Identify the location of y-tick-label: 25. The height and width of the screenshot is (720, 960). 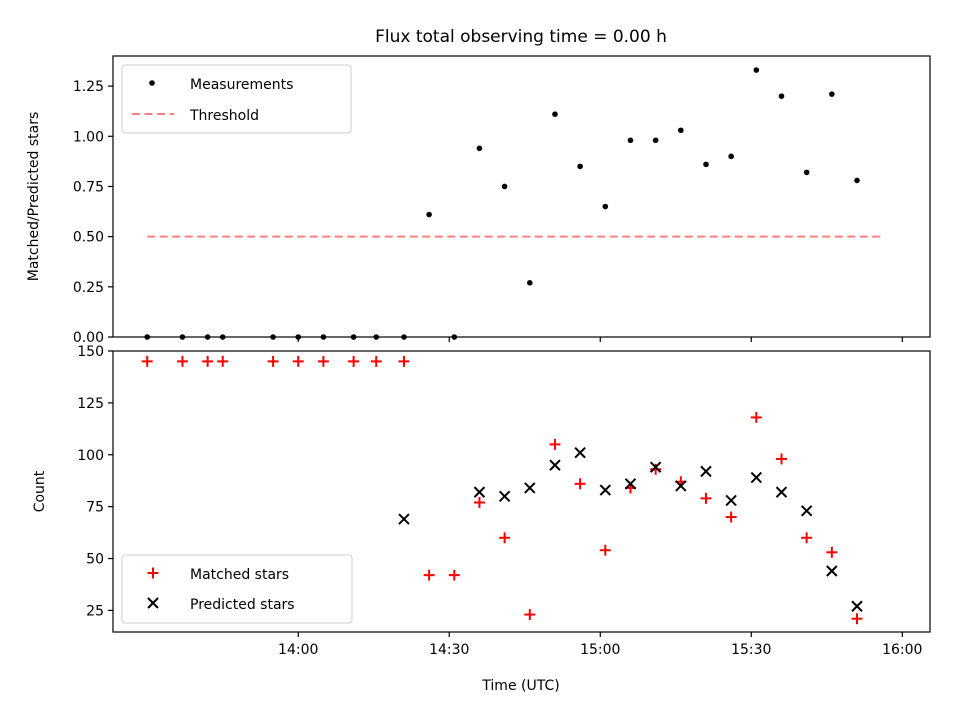
(95, 611).